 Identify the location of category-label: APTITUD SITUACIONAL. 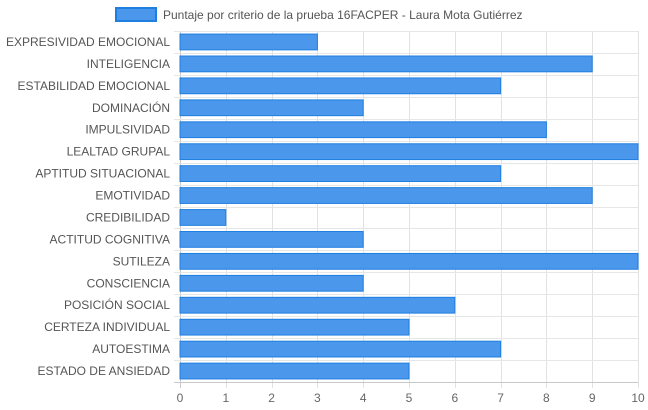
(102, 174).